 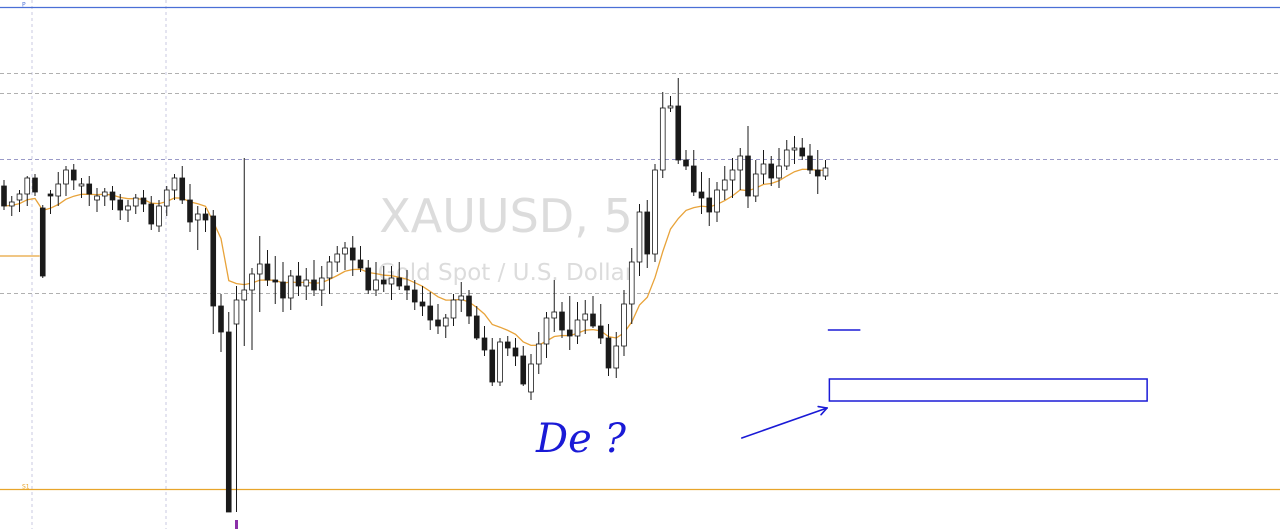 I want to click on handwritten-text: De ?, so click(x=580, y=439).